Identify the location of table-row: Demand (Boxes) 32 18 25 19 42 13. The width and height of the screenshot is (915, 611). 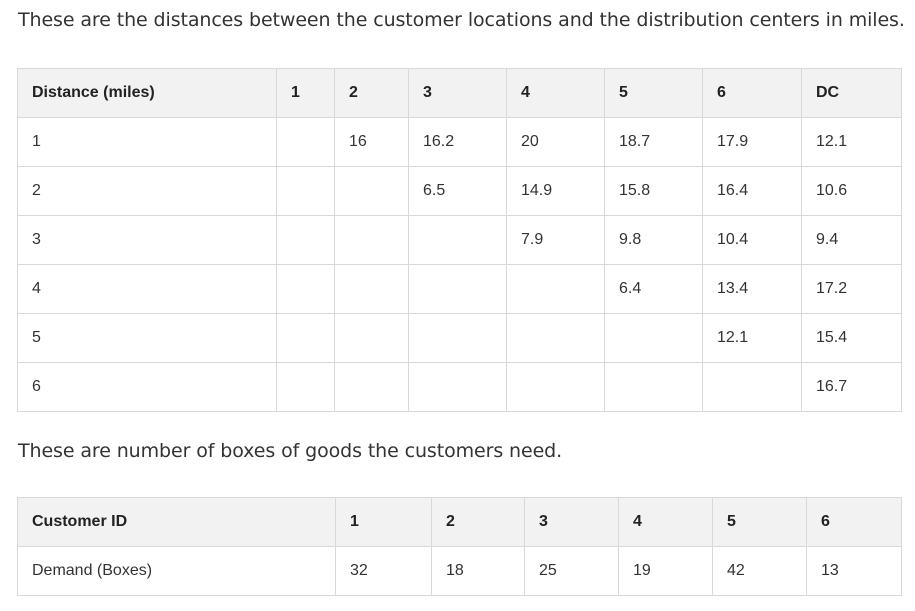
(459, 571).